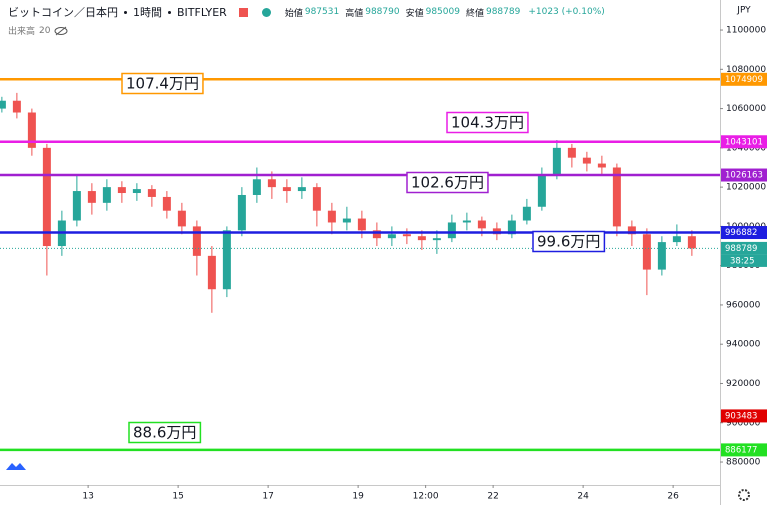 This screenshot has height=505, width=768. I want to click on ohlc-label: 終値, so click(474, 13).